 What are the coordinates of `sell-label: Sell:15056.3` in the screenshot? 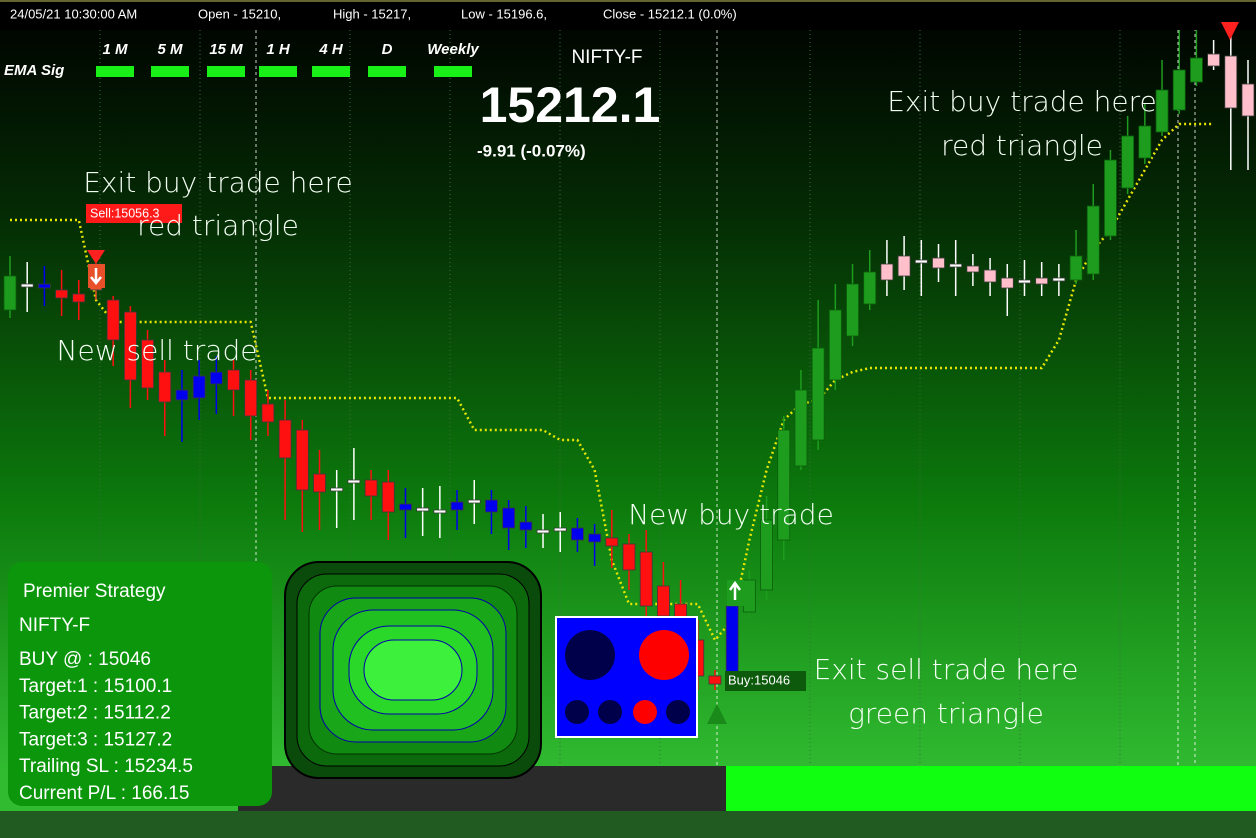 It's located at (125, 213).